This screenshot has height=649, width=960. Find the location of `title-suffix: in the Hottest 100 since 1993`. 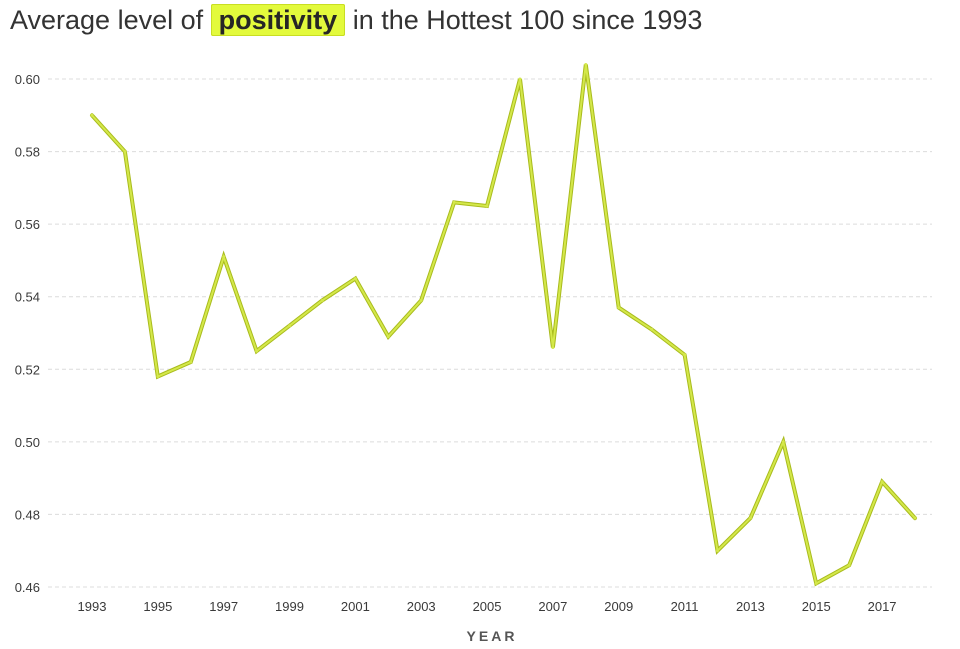

title-suffix: in the Hottest 100 since 1993 is located at coordinates (527, 20).